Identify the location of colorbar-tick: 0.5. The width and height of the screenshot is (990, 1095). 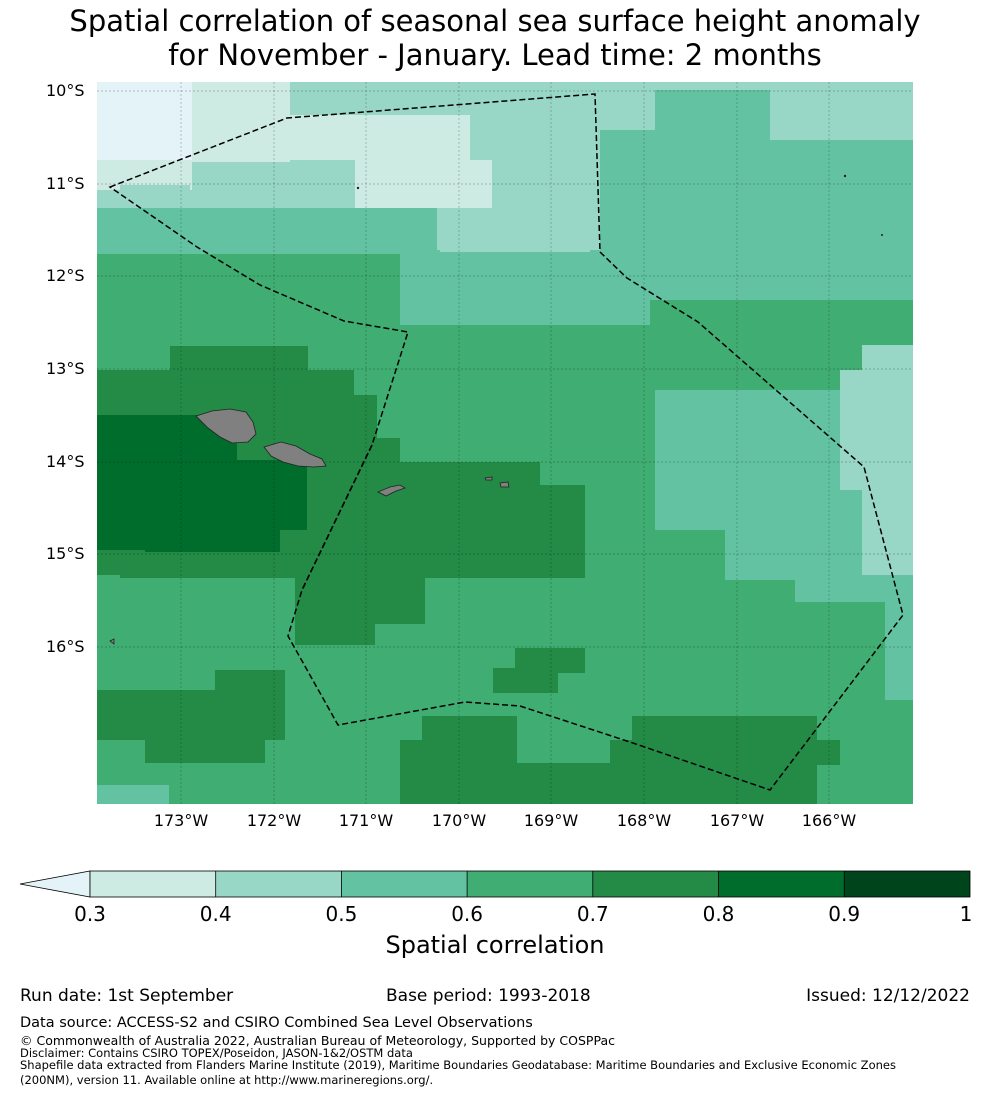
(341, 914).